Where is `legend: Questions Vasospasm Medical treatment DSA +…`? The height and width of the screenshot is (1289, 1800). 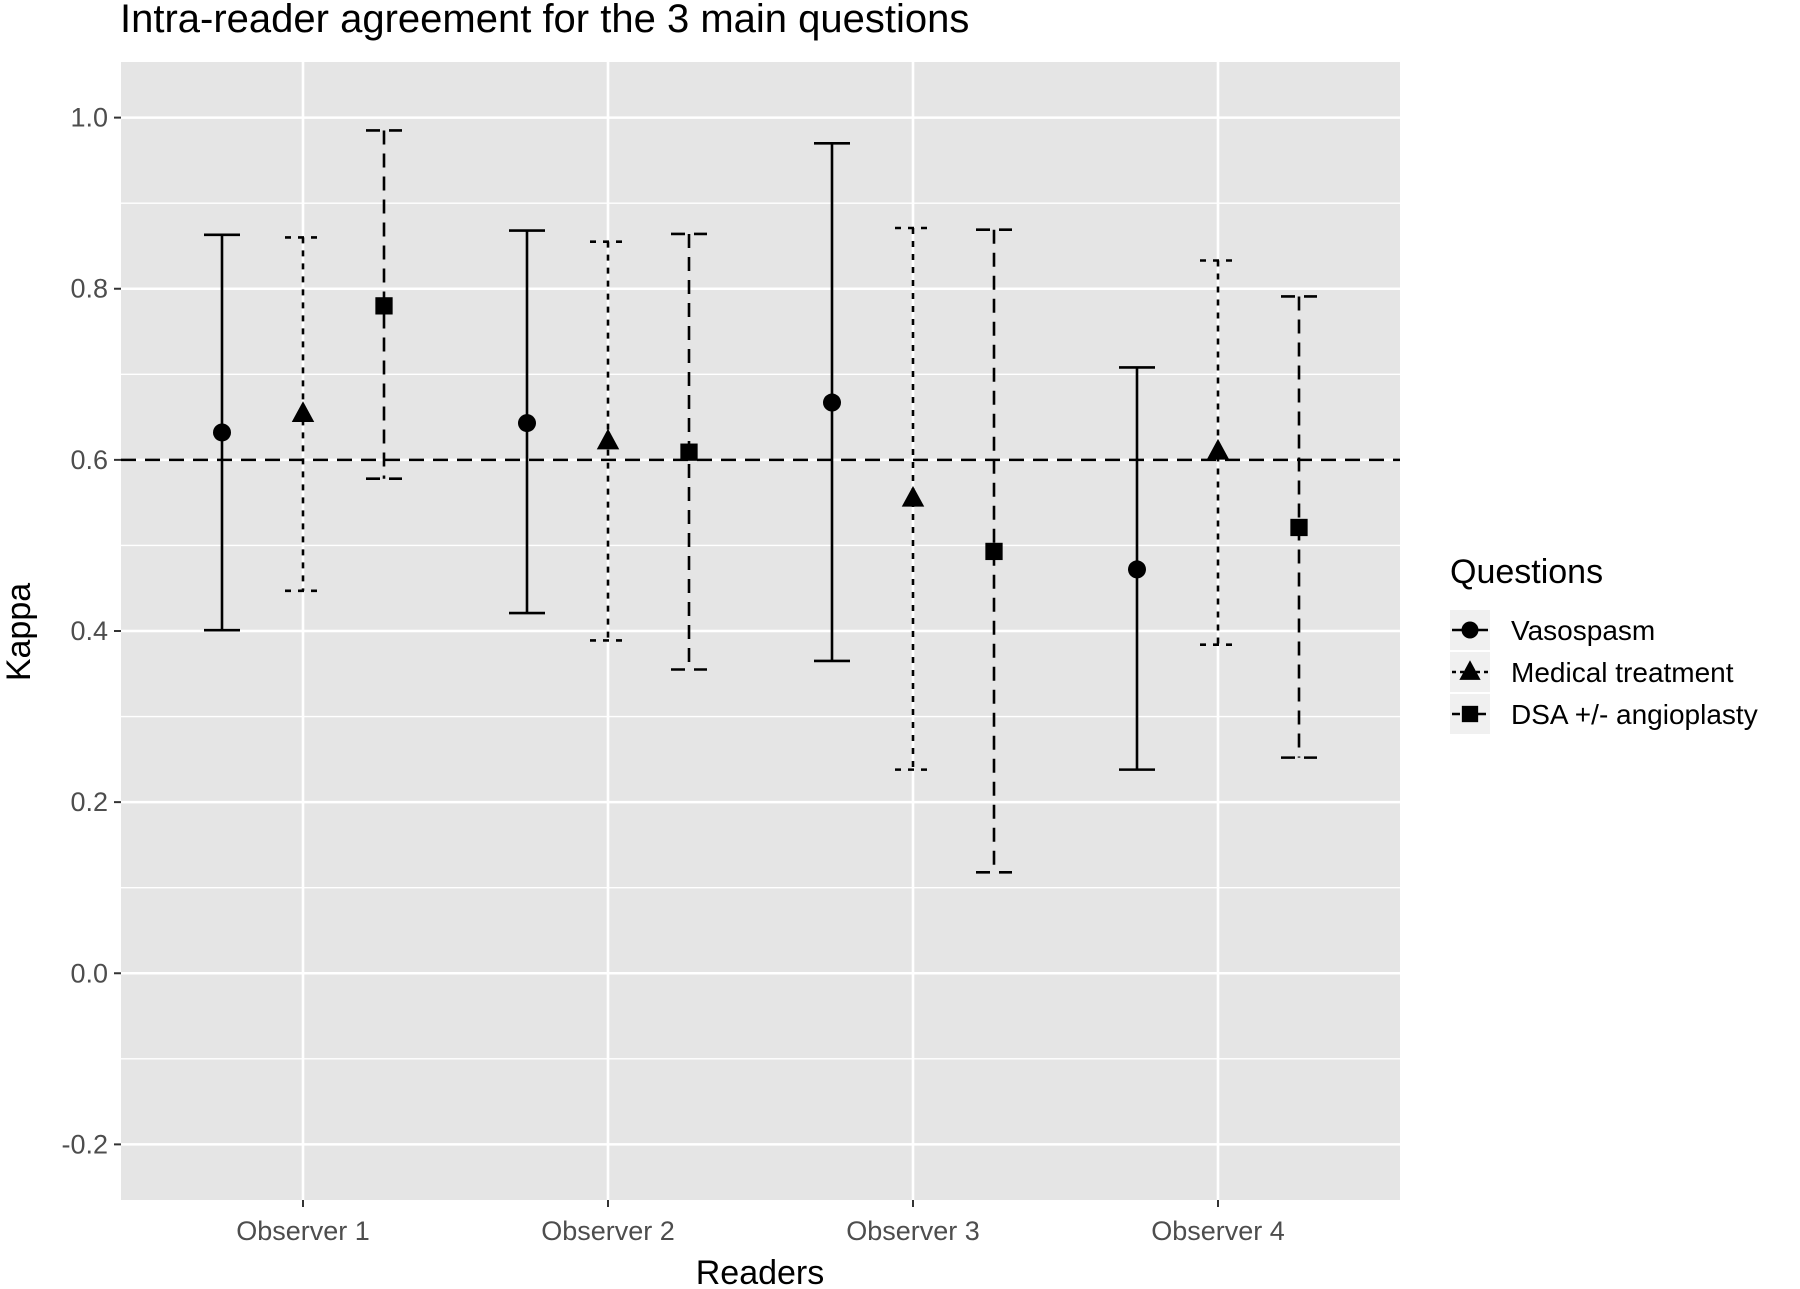
legend: Questions Vasospasm Medical treatment DSA +… is located at coordinates (1604, 643).